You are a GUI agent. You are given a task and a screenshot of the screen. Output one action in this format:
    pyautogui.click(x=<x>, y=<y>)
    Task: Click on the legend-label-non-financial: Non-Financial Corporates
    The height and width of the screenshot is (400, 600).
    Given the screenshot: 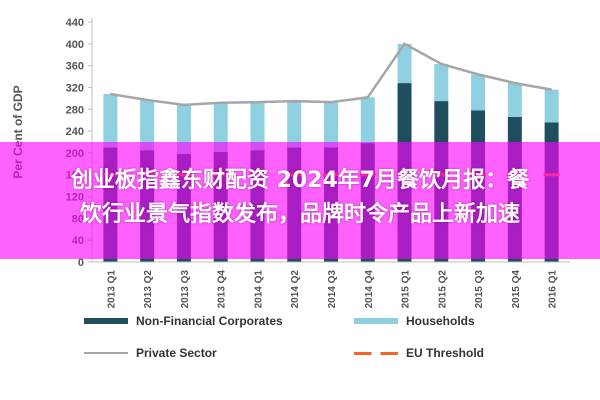 What is the action you would take?
    pyautogui.click(x=209, y=321)
    